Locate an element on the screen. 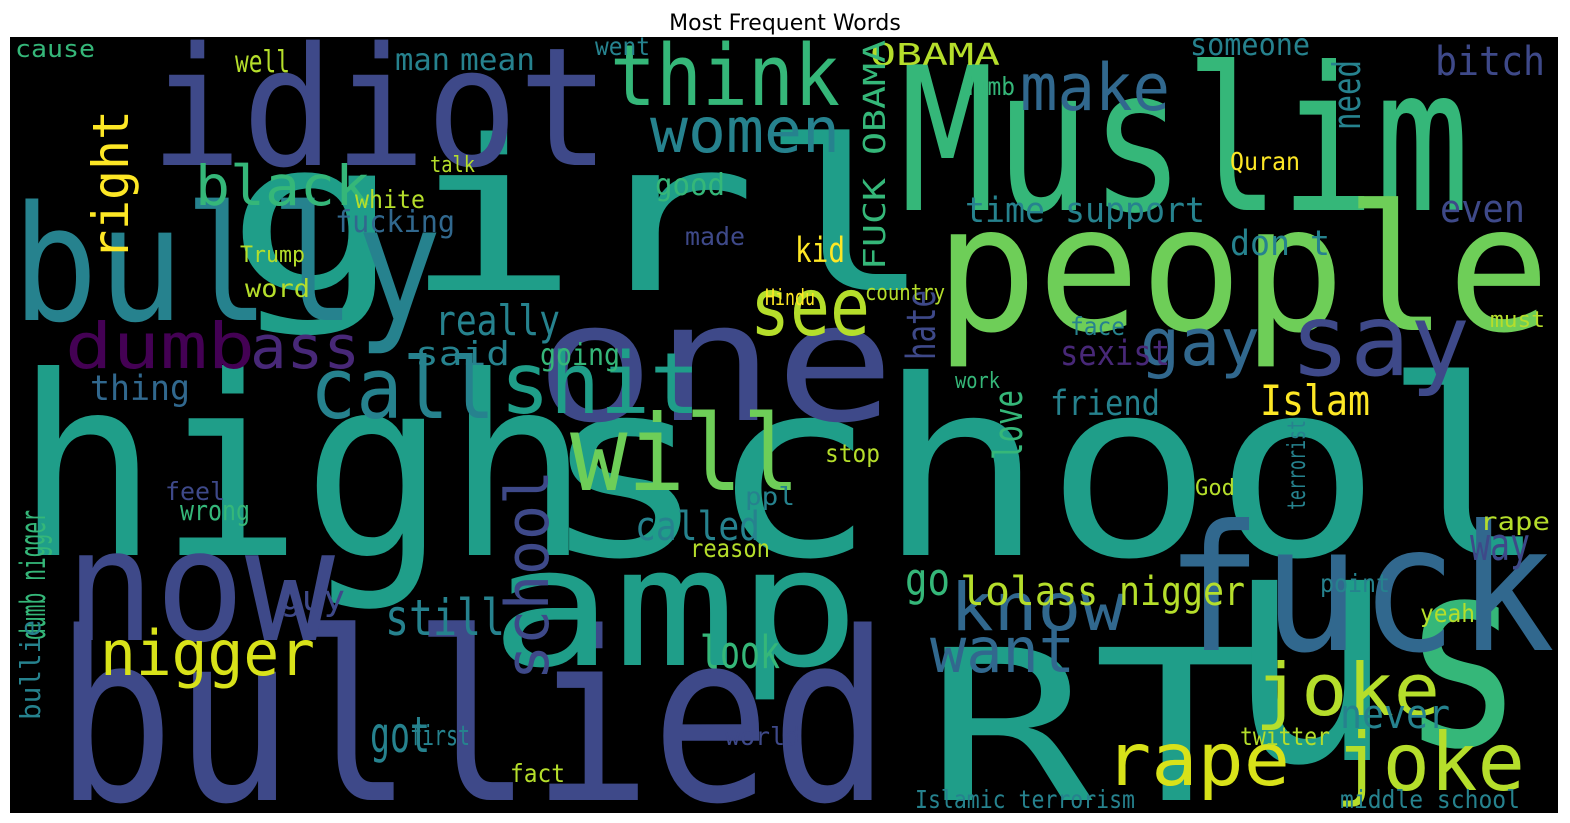  word: nigger is located at coordinates (207, 653).